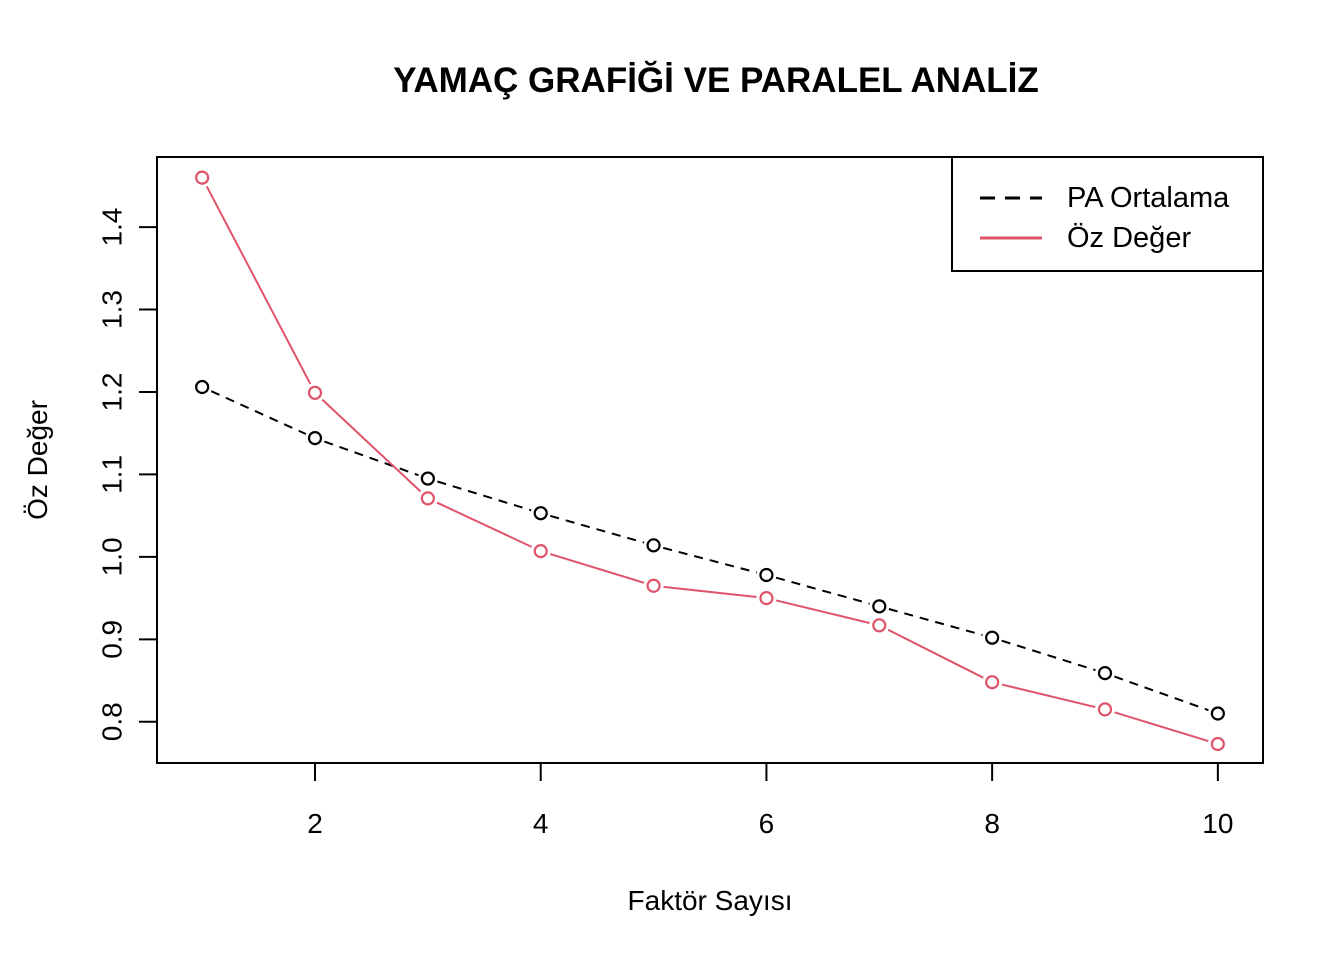 This screenshot has height=960, width=1344. What do you see at coordinates (112, 392) in the screenshot?
I see `y-tick-label: 1.2` at bounding box center [112, 392].